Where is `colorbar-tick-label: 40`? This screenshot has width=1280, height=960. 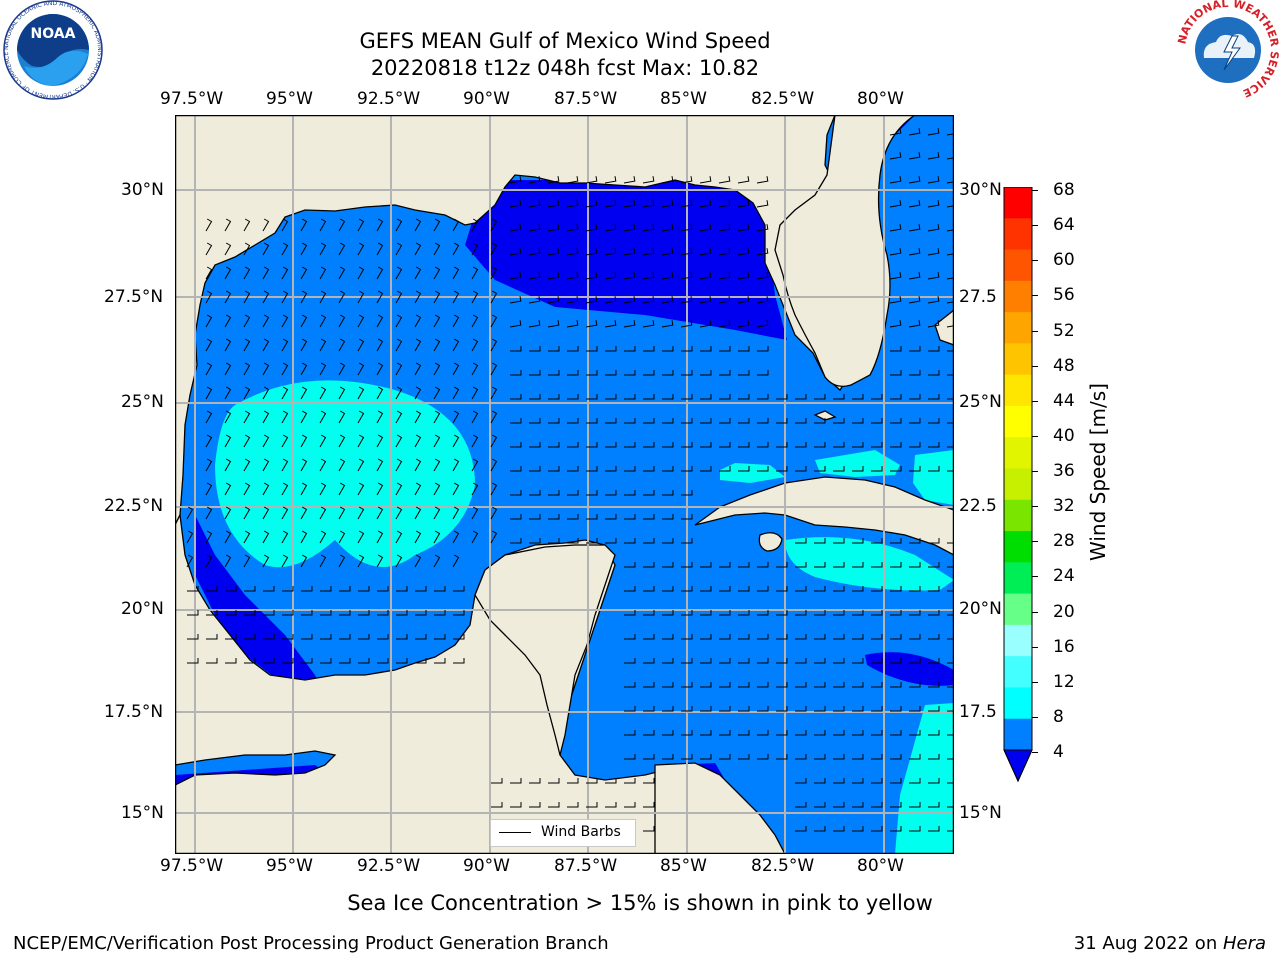
colorbar-tick-label: 40 is located at coordinates (1064, 435).